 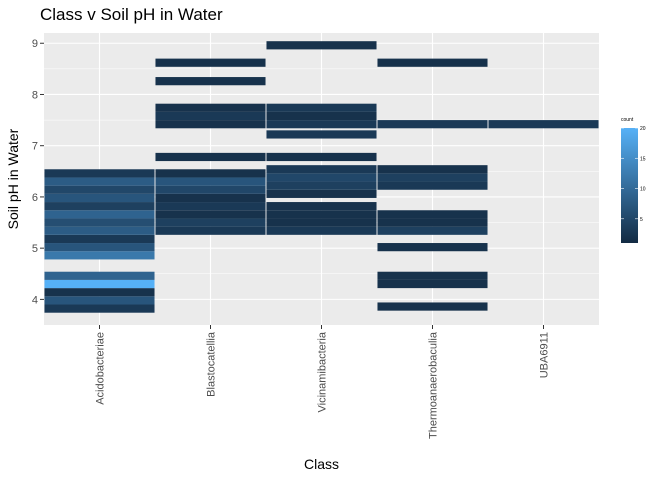 I want to click on y-tick-label: 7, so click(x=35, y=147).